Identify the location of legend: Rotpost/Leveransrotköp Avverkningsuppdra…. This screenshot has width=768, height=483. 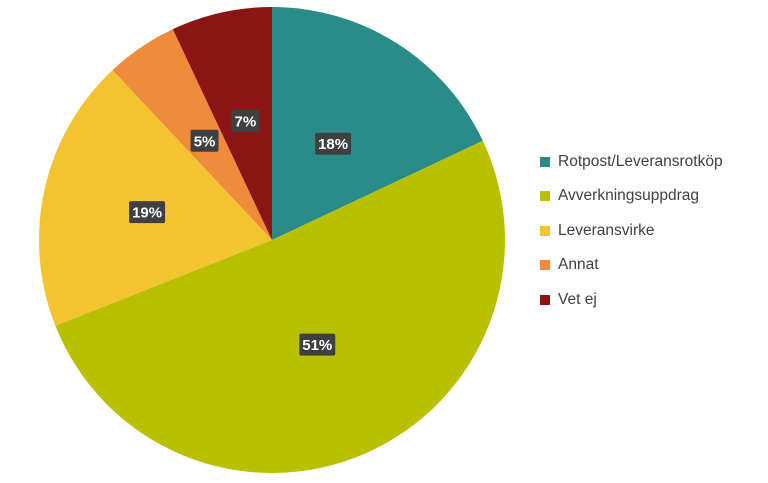
(631, 236).